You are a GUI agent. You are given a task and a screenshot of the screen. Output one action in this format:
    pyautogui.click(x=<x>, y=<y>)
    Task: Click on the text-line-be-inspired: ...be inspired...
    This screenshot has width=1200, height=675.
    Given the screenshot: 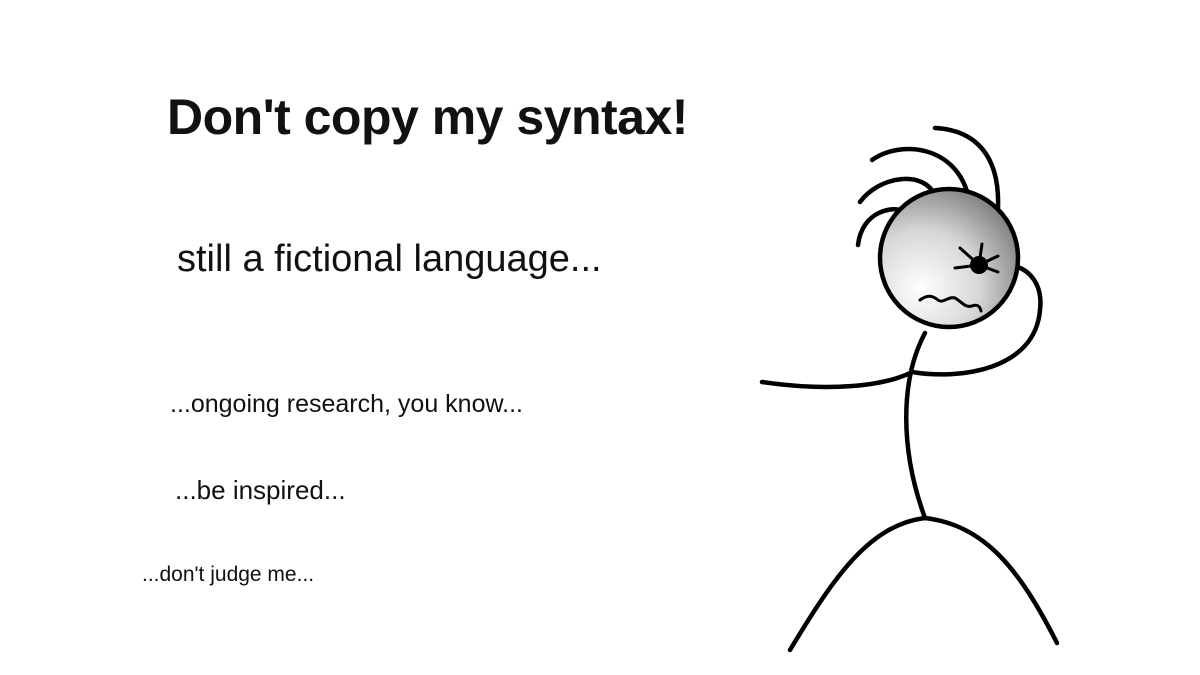 What is the action you would take?
    pyautogui.click(x=260, y=490)
    